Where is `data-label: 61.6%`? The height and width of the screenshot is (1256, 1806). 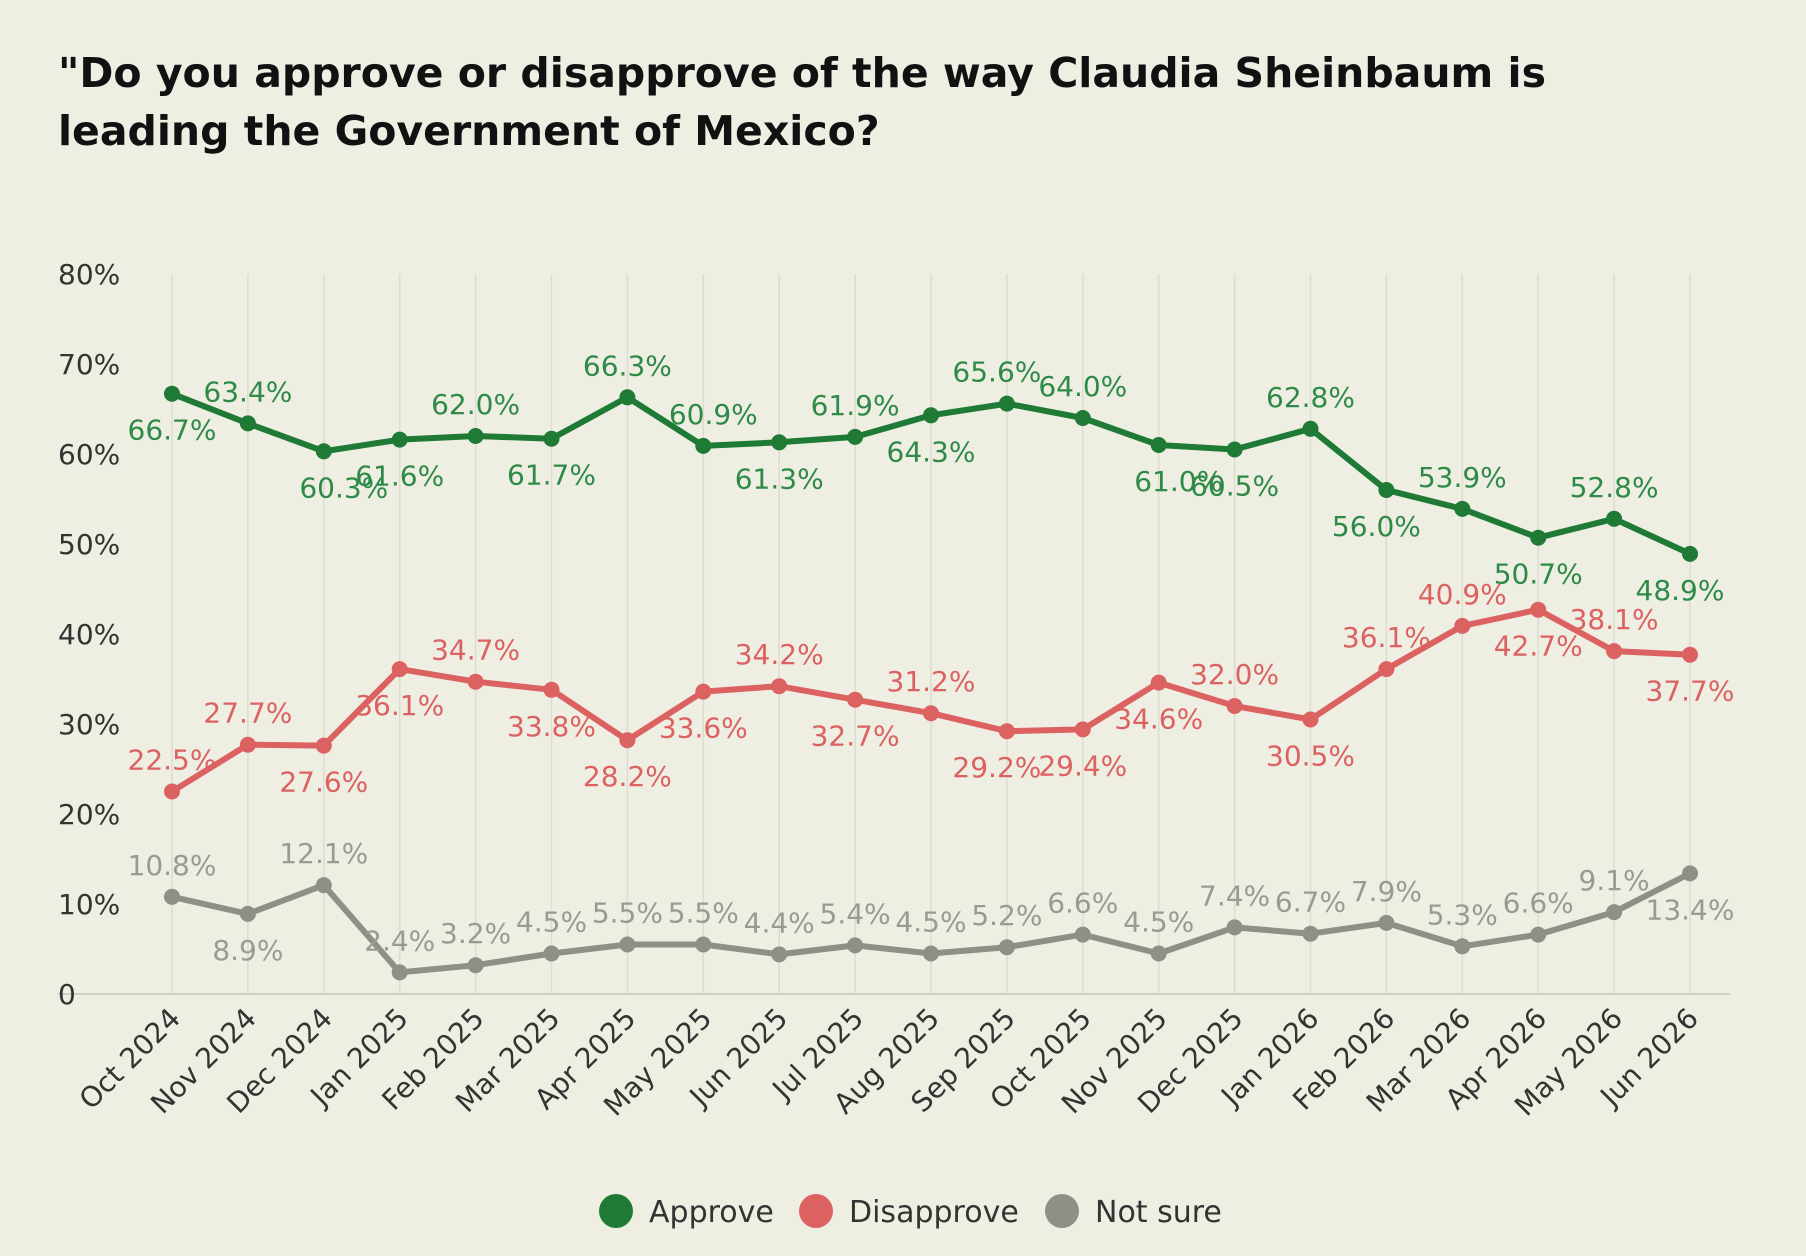
data-label: 61.6% is located at coordinates (399, 476).